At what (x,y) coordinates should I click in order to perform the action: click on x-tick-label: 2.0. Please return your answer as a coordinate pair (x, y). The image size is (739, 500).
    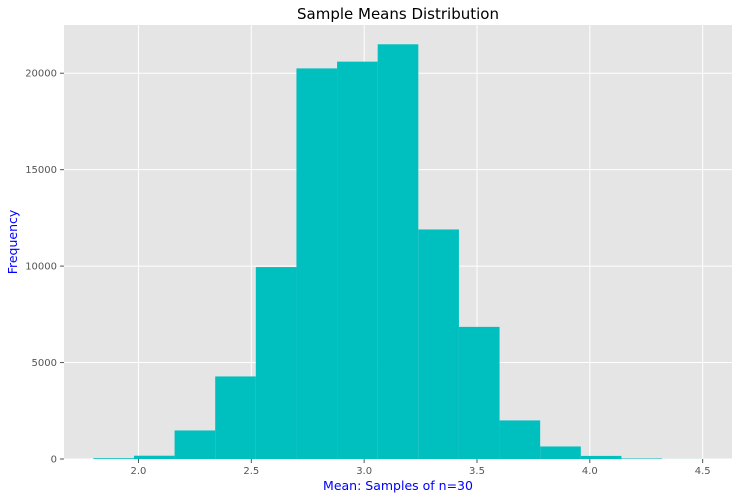
    Looking at the image, I should click on (139, 471).